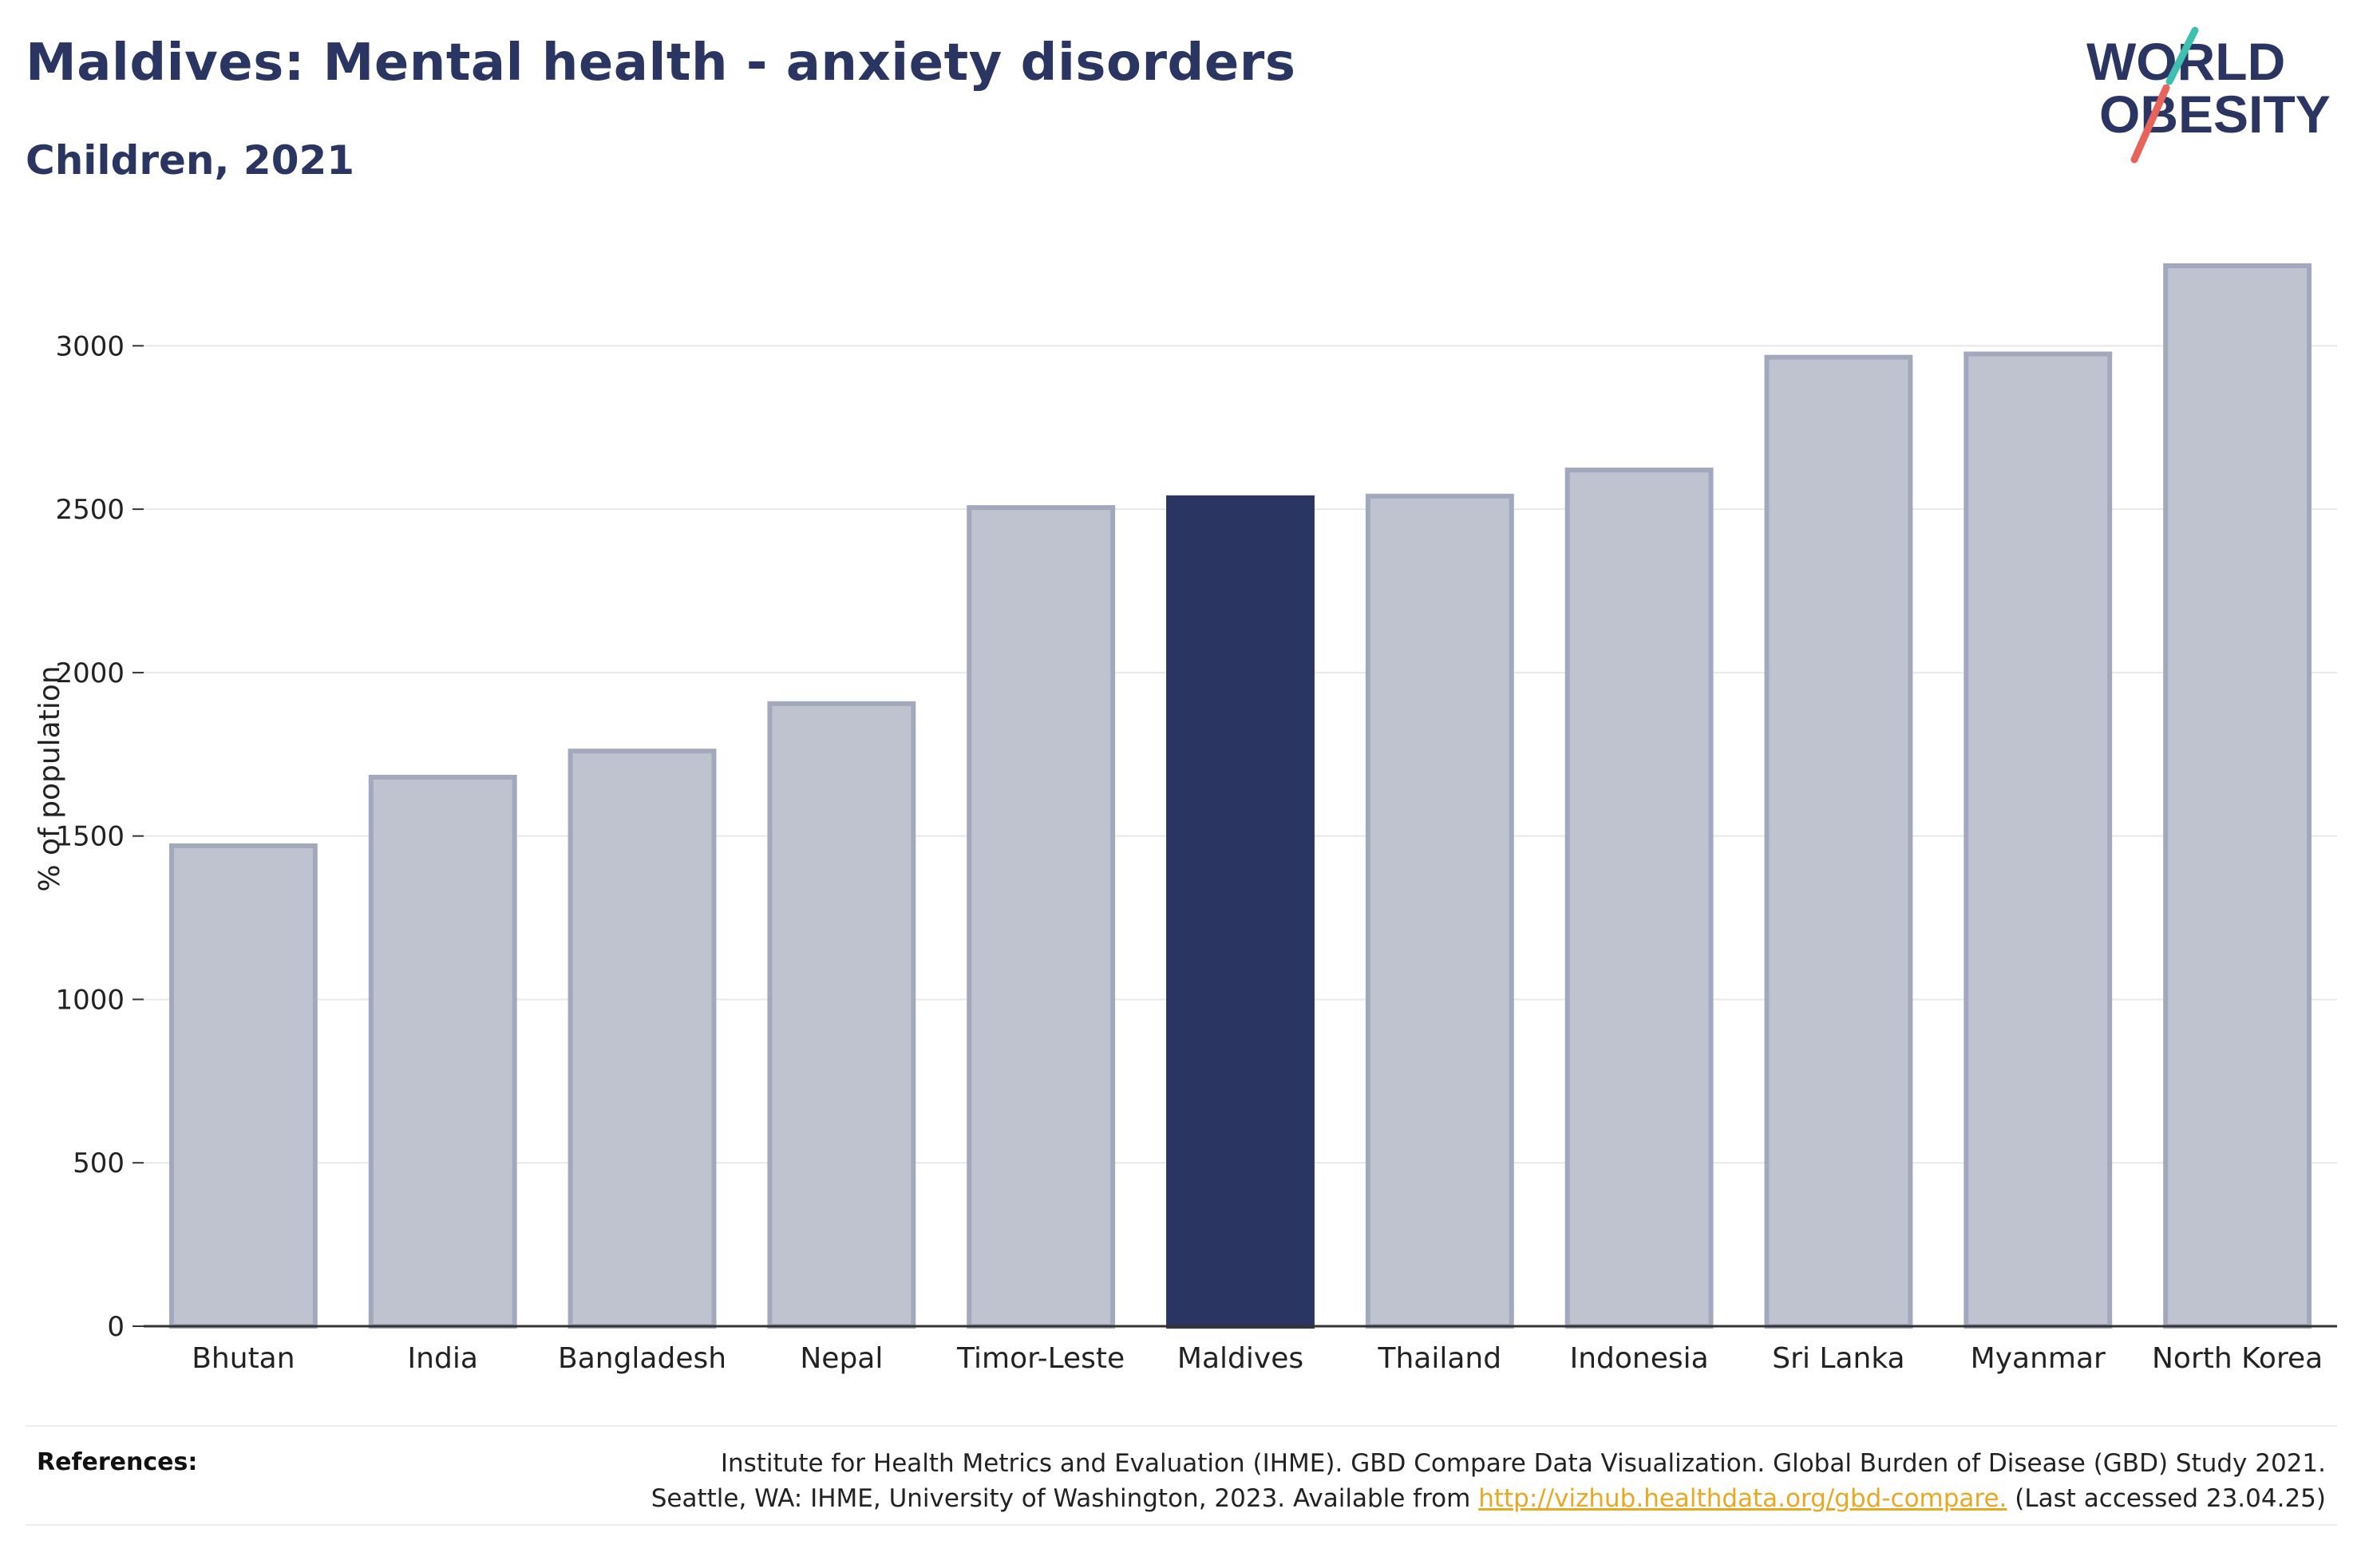 This screenshot has height=1568, width=2361. Describe the element at coordinates (2237, 1358) in the screenshot. I see `x-tick-label: North Korea` at that location.